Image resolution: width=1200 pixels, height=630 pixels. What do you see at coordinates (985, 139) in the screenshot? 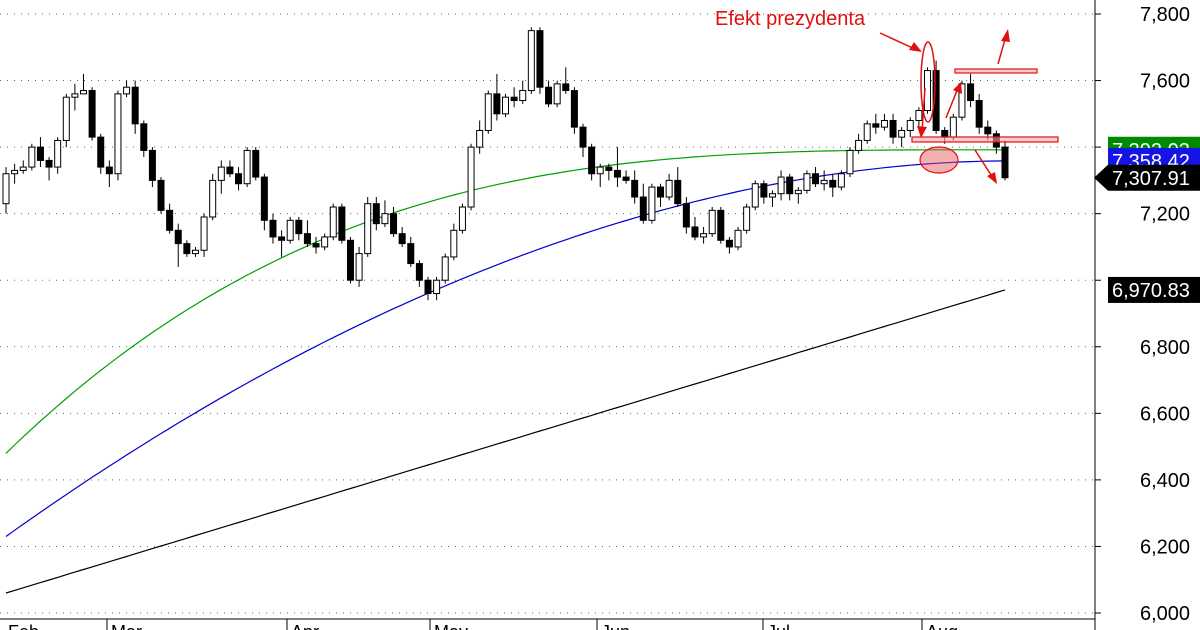
I see `support-band` at bounding box center [985, 139].